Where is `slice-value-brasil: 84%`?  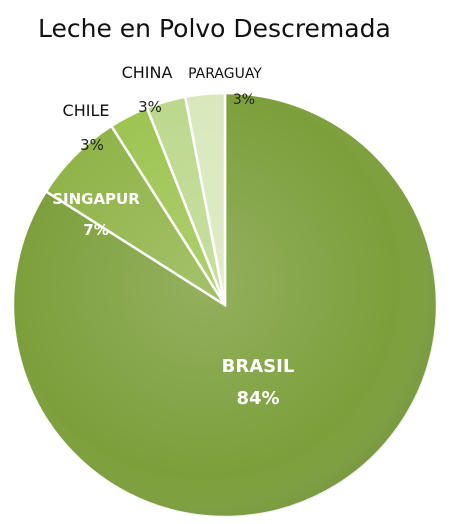 slice-value-brasil: 84% is located at coordinates (257, 398).